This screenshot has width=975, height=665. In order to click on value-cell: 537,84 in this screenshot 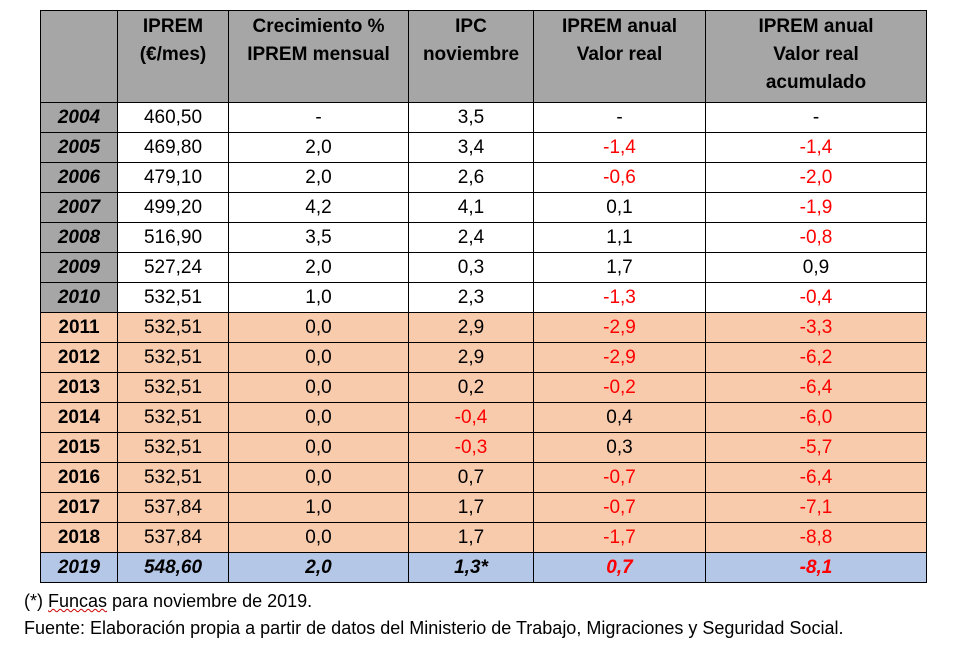, I will do `click(173, 507)`.